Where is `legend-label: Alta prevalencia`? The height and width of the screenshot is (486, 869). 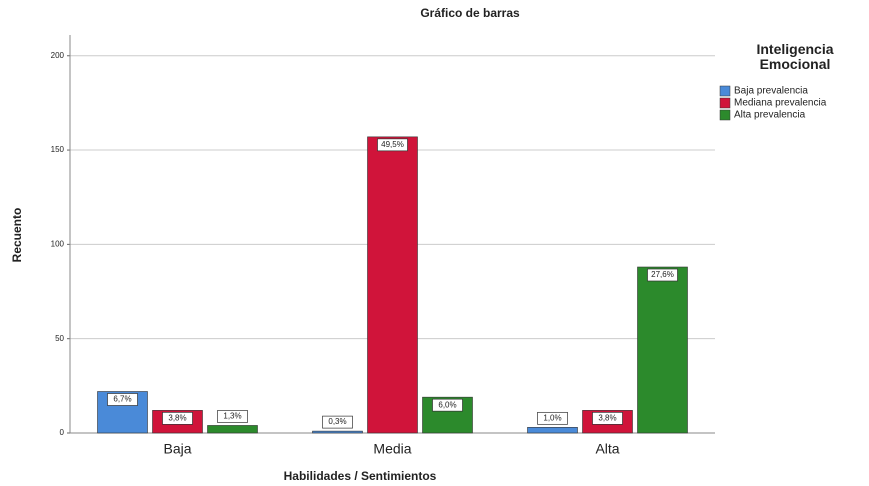
legend-label: Alta prevalencia is located at coordinates (770, 115).